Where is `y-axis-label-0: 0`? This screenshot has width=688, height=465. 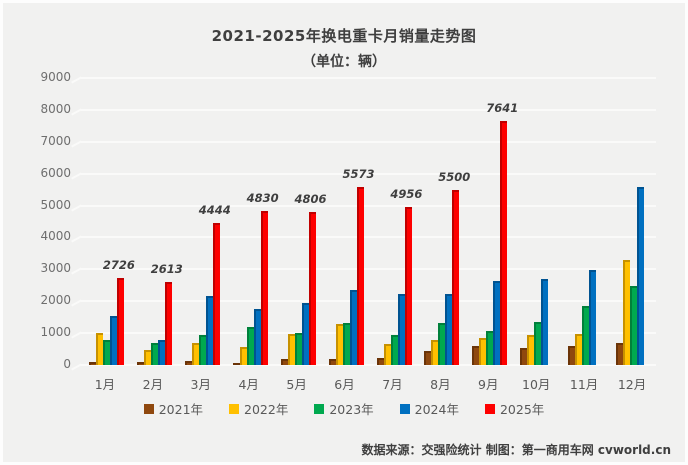 y-axis-label-0: 0 is located at coordinates (67, 364).